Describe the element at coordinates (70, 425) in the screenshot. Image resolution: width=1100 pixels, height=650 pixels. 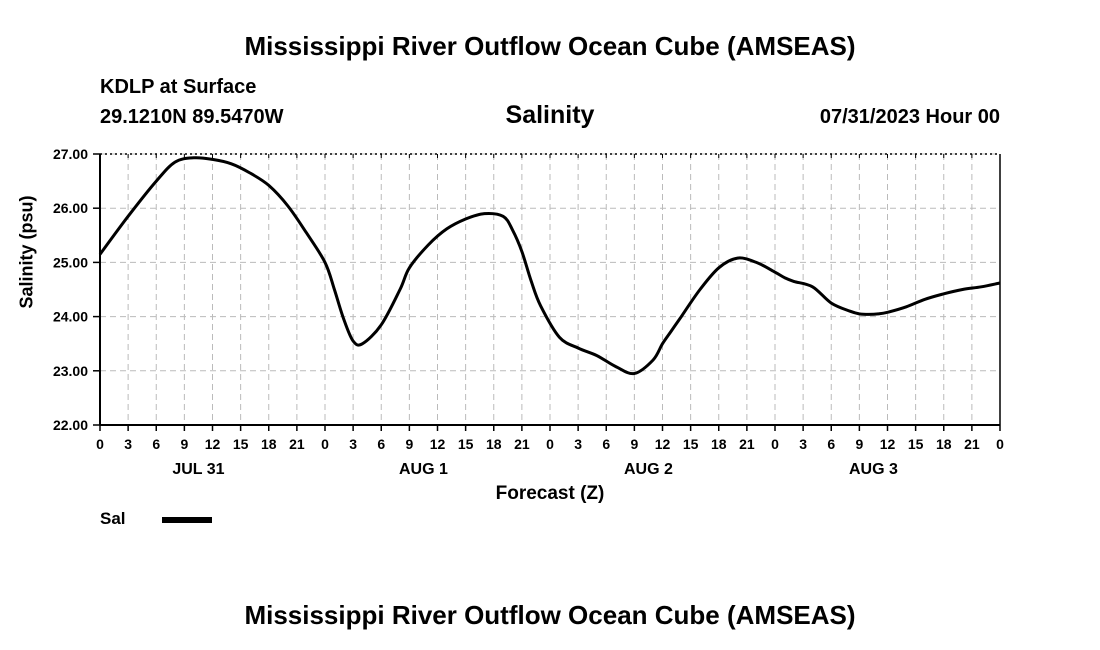
I see `y-tick-label: 22.00` at that location.